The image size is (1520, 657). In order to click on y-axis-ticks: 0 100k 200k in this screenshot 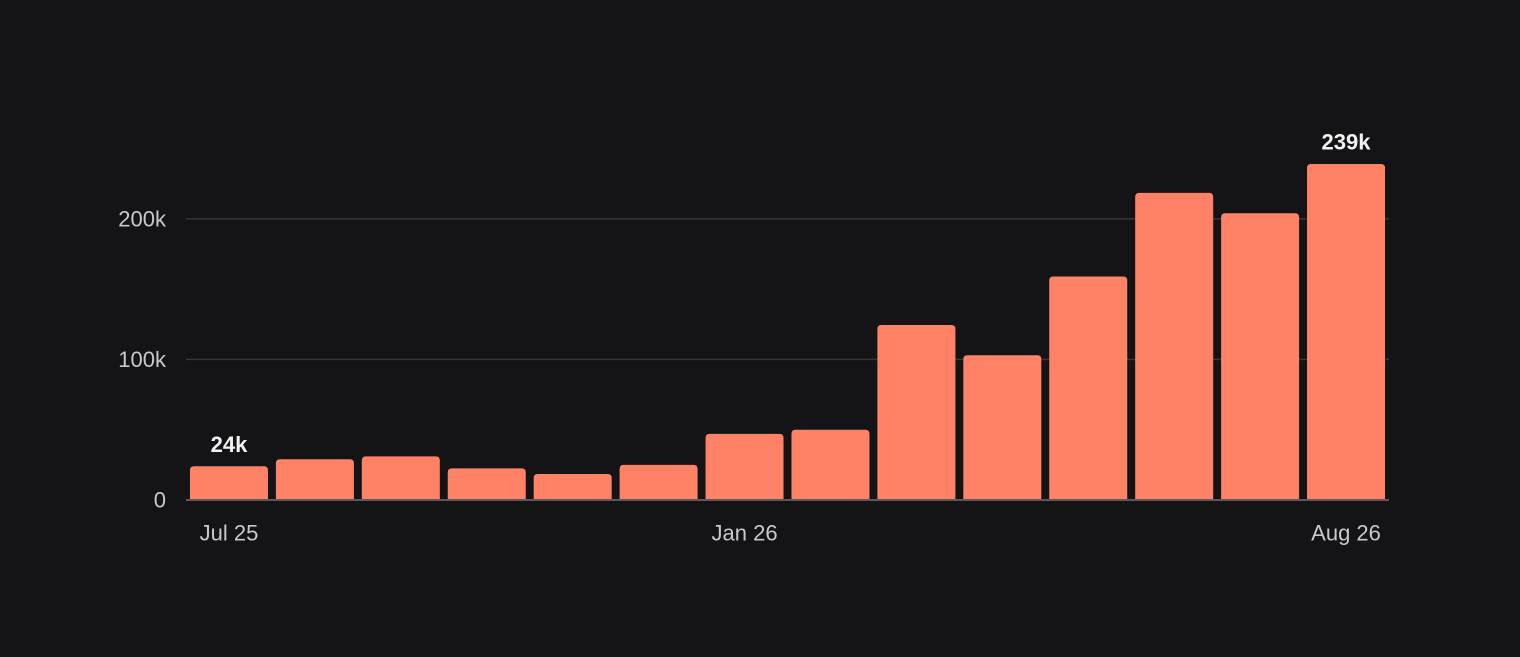, I will do `click(142, 359)`.